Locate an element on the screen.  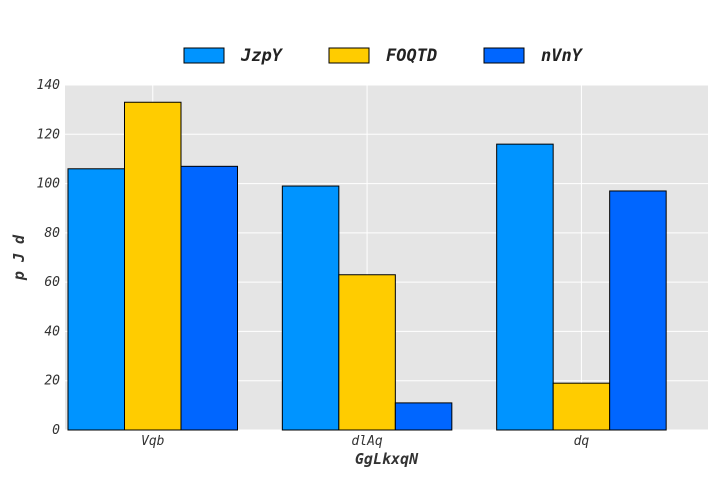
y-tick-label: 20 is located at coordinates (52, 381).